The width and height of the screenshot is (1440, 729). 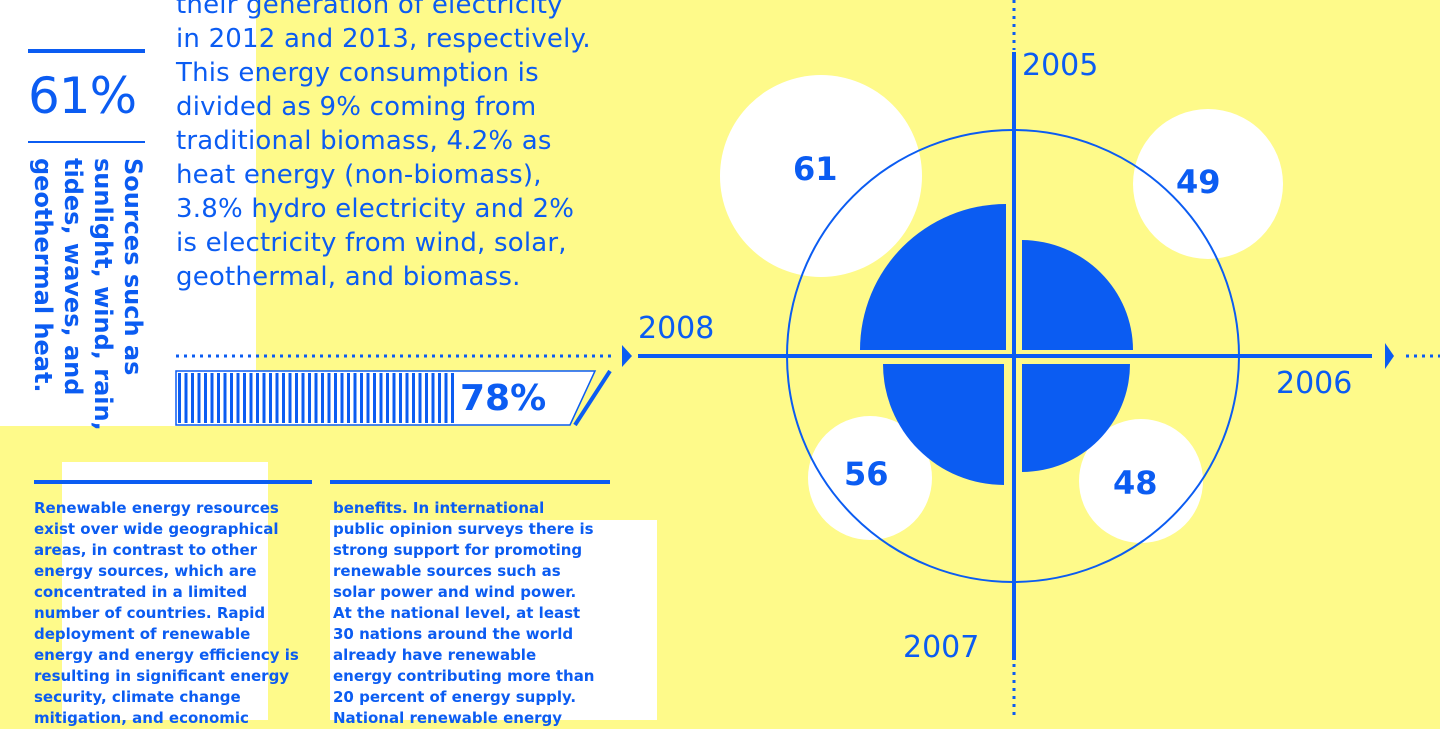 I want to click on stat-bottom-rule, so click(x=86, y=142).